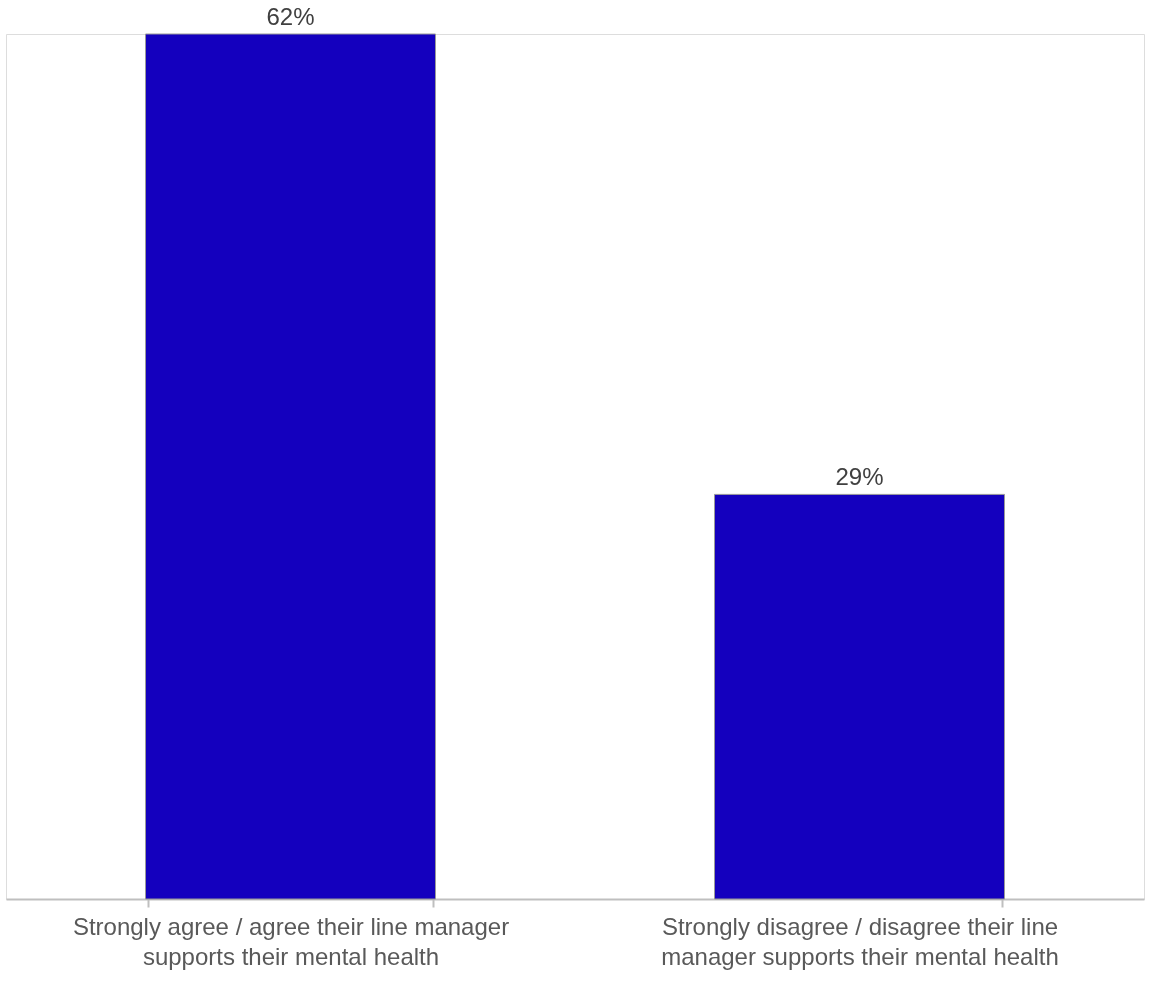 This screenshot has height=989, width=1163. Describe the element at coordinates (859, 477) in the screenshot. I see `data-label: 29%` at that location.